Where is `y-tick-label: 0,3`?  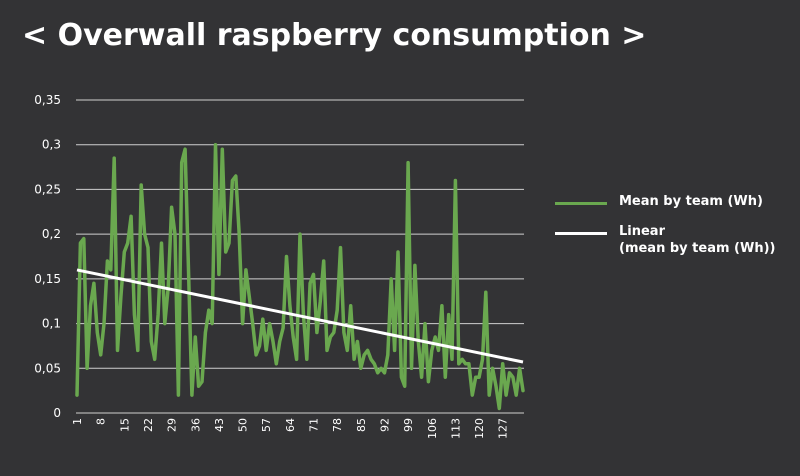 y-tick-label: 0,3 is located at coordinates (51, 145).